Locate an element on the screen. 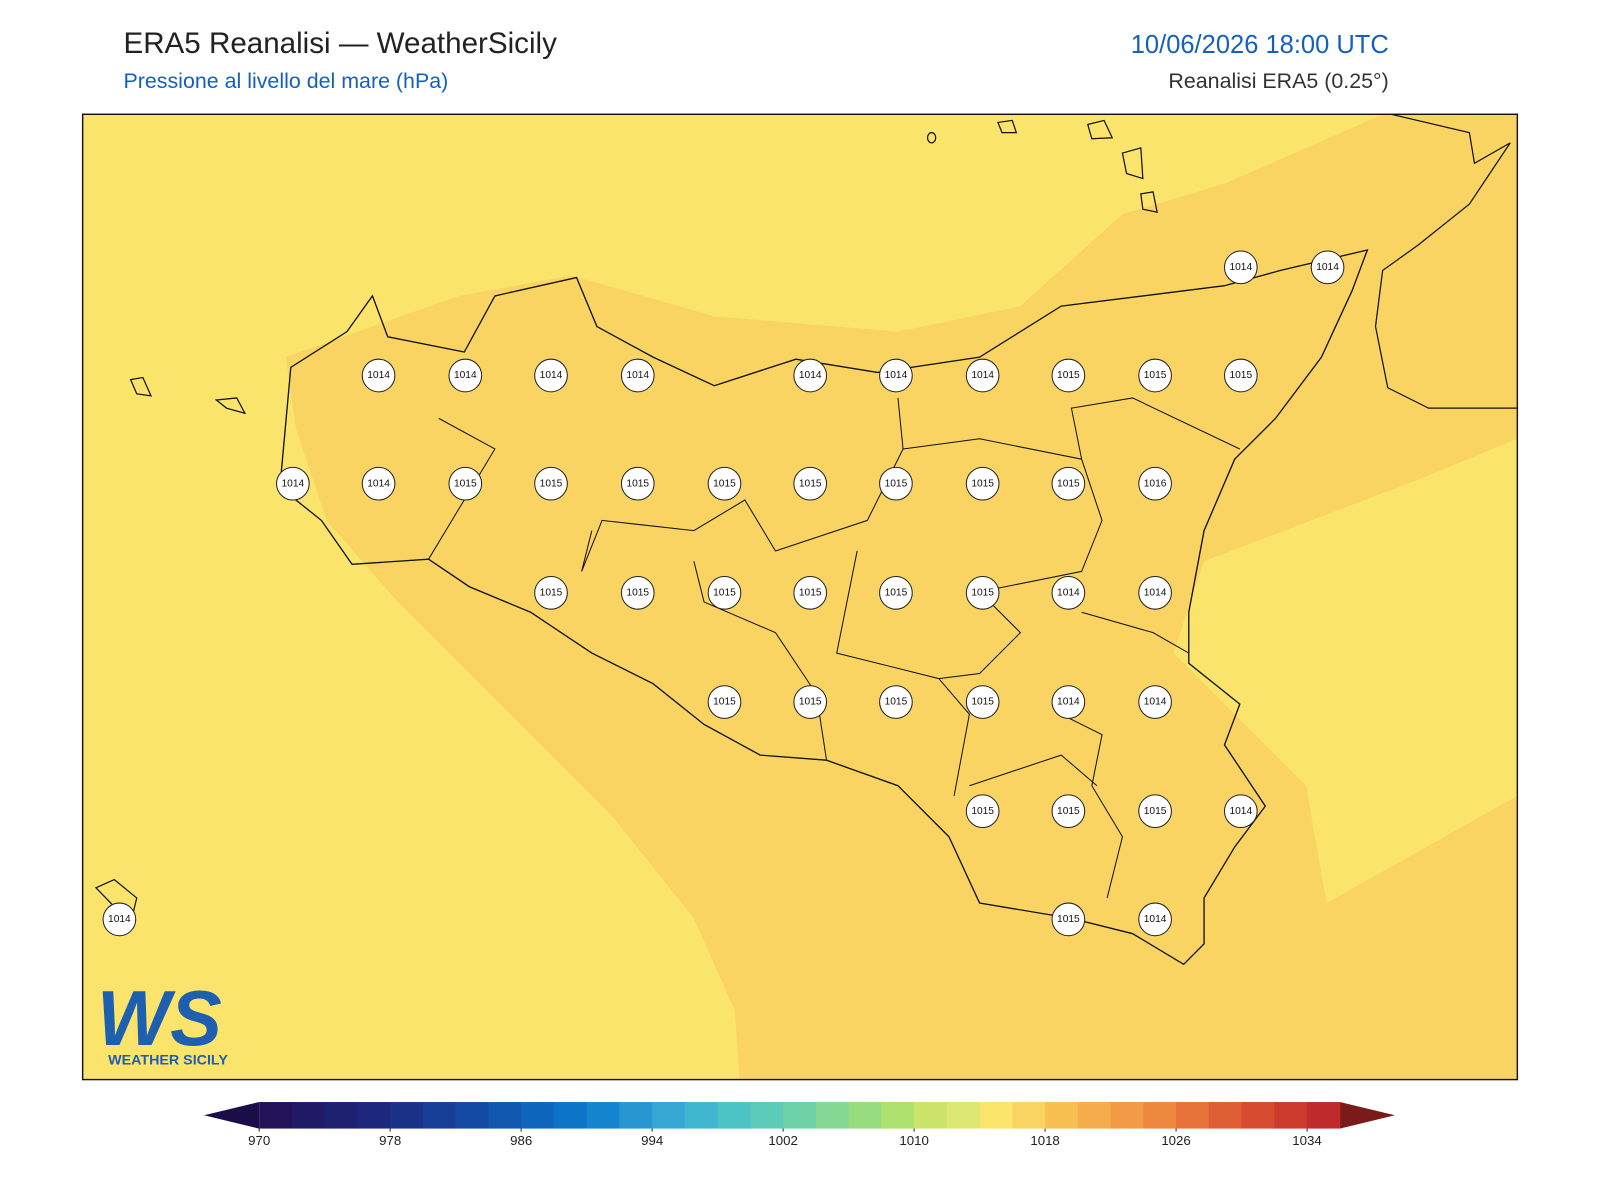 The height and width of the screenshot is (1200, 1600). colorbar-label: 1026 is located at coordinates (1175, 1140).